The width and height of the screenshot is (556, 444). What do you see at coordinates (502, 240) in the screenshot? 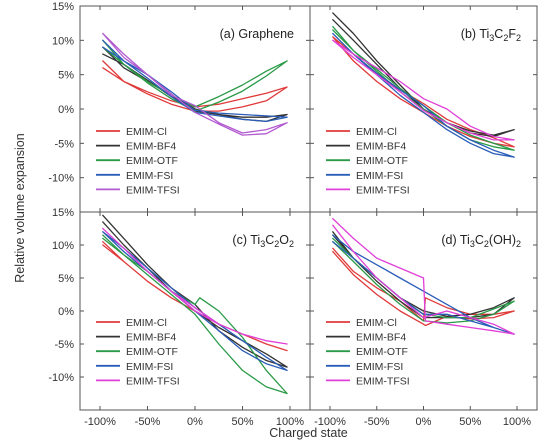
I see `panel-title-text: (OH)` at bounding box center [502, 240].